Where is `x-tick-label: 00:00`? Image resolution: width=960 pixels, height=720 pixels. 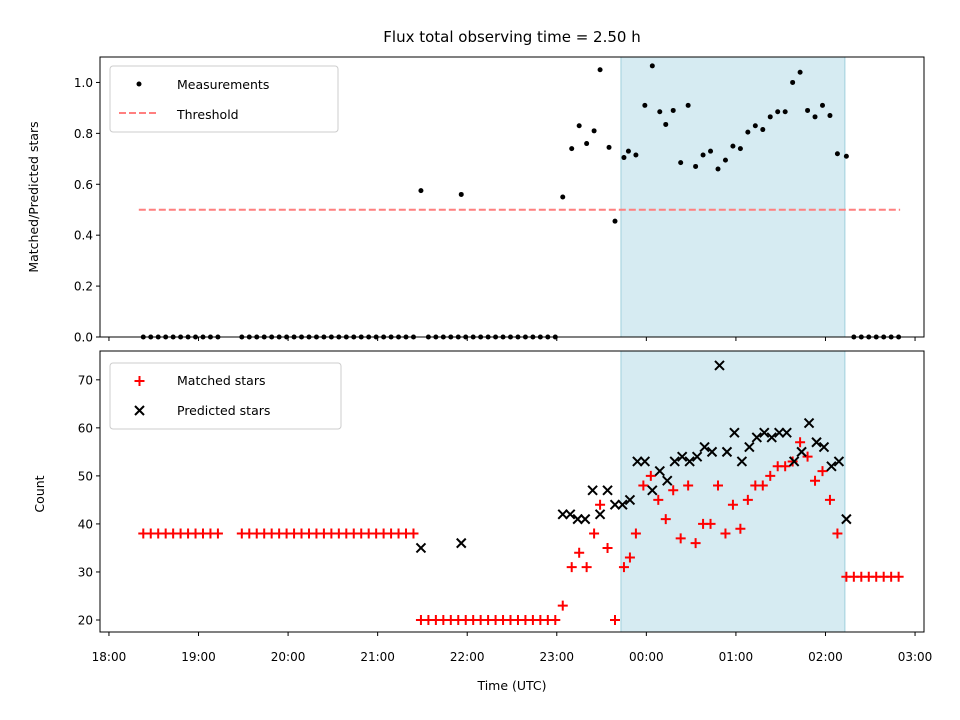 x-tick-label: 00:00 is located at coordinates (646, 657).